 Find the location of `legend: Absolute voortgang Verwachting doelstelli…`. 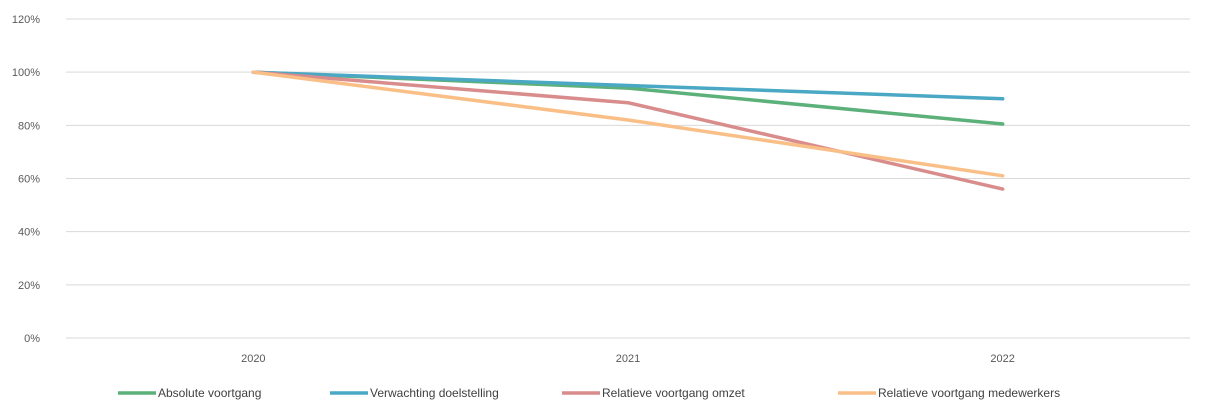

legend: Absolute voortgang Verwachting doelstelli… is located at coordinates (589, 393).